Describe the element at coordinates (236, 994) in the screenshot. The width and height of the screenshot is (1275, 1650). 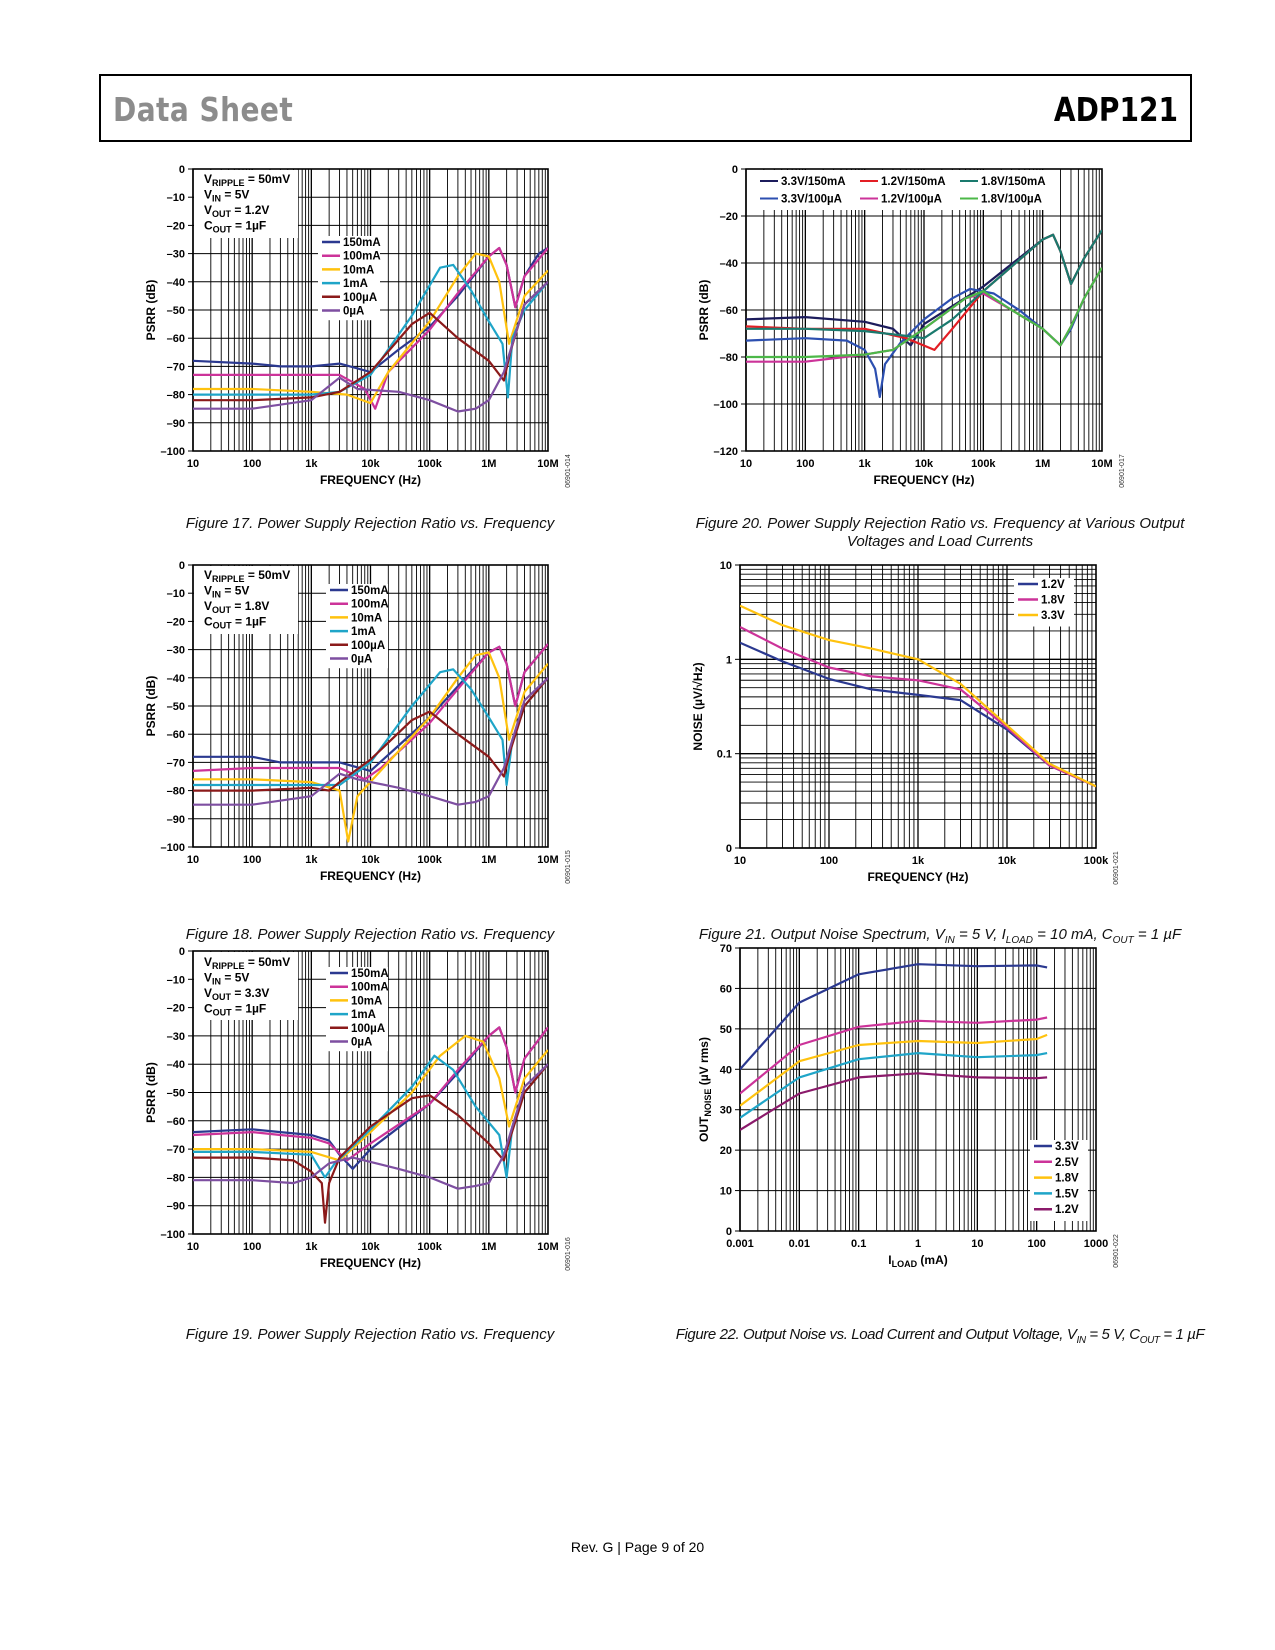
I see `condition-label: VOUT = 3.3V` at that location.